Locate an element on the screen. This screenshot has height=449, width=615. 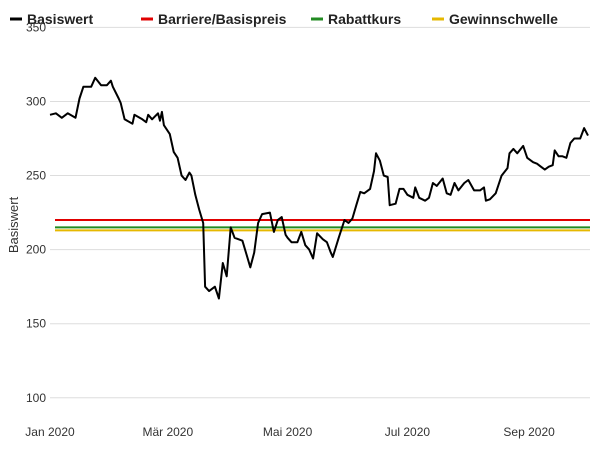
y-tick-label: 200 is located at coordinates (36, 250).